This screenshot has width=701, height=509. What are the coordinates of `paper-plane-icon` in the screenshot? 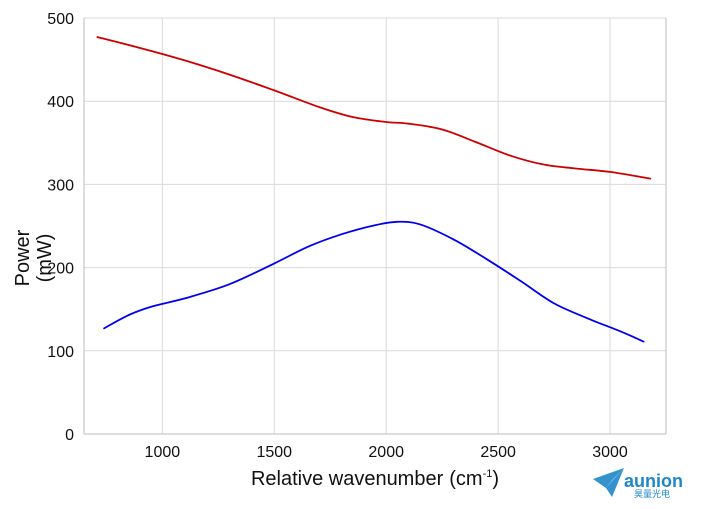 It's located at (608, 482).